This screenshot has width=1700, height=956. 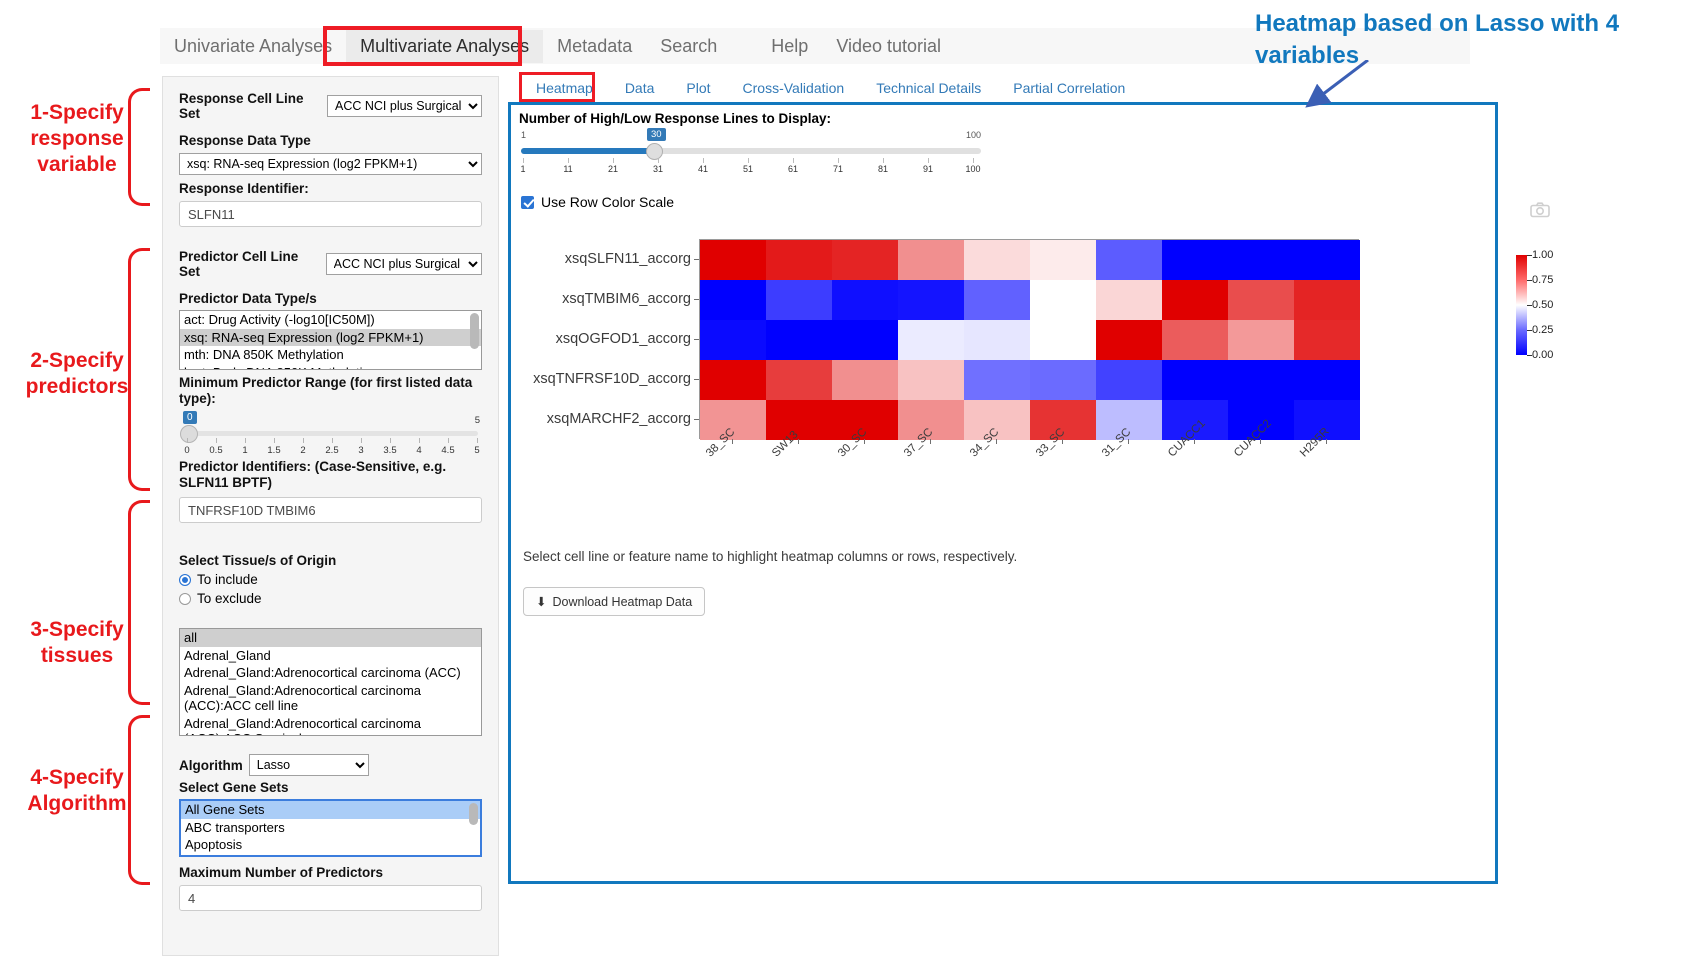 What do you see at coordinates (564, 88) in the screenshot?
I see `tab-heatmap: Heatmap` at bounding box center [564, 88].